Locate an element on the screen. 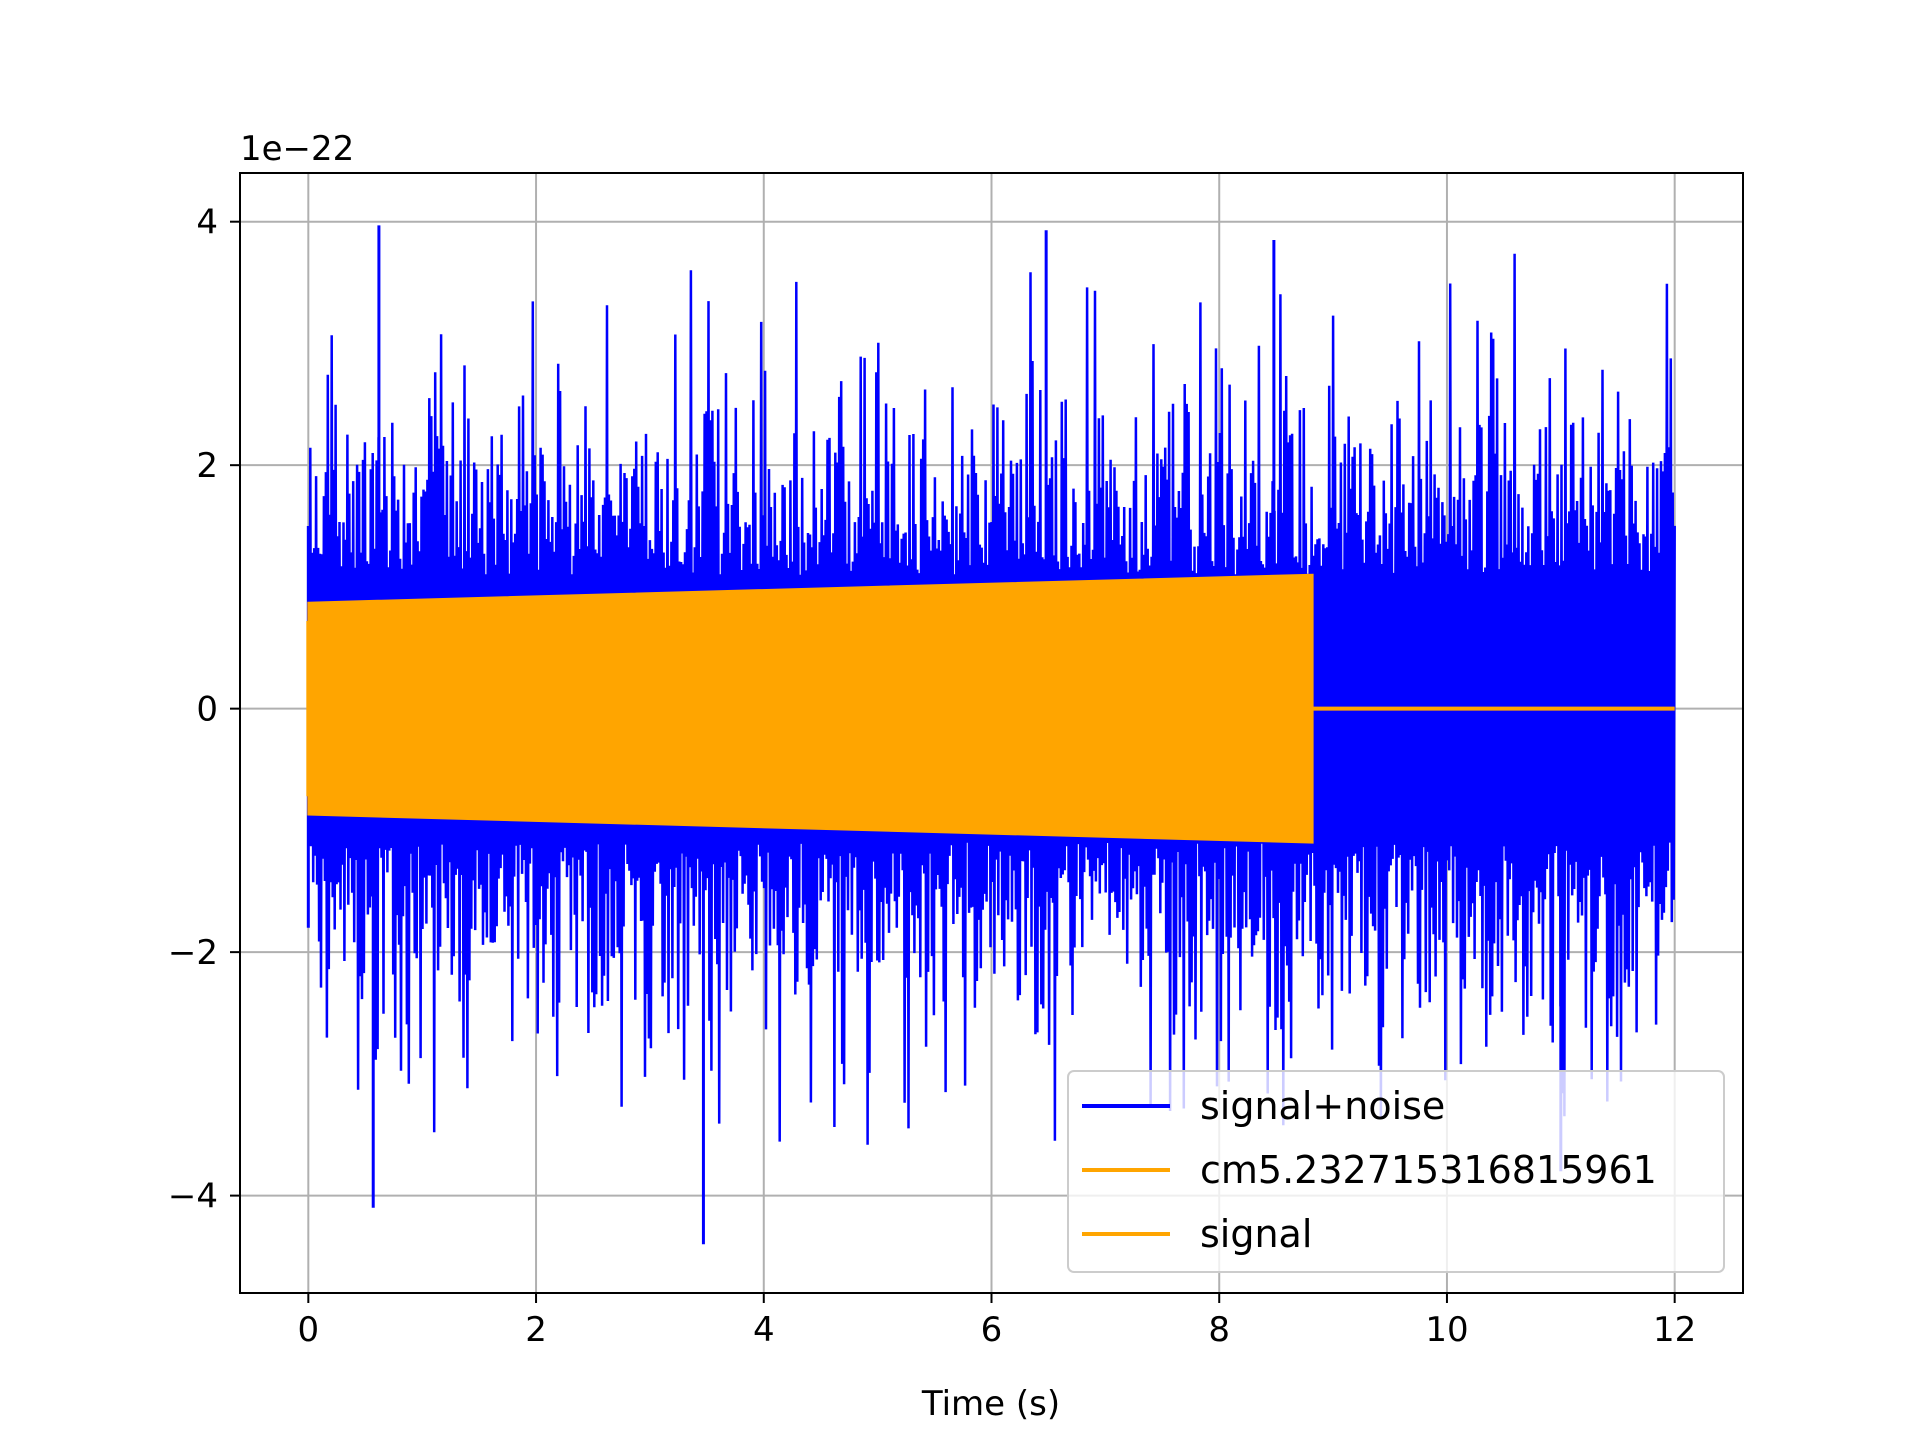 The height and width of the screenshot is (1440, 1920). y-tick-label: −2 is located at coordinates (193, 953).